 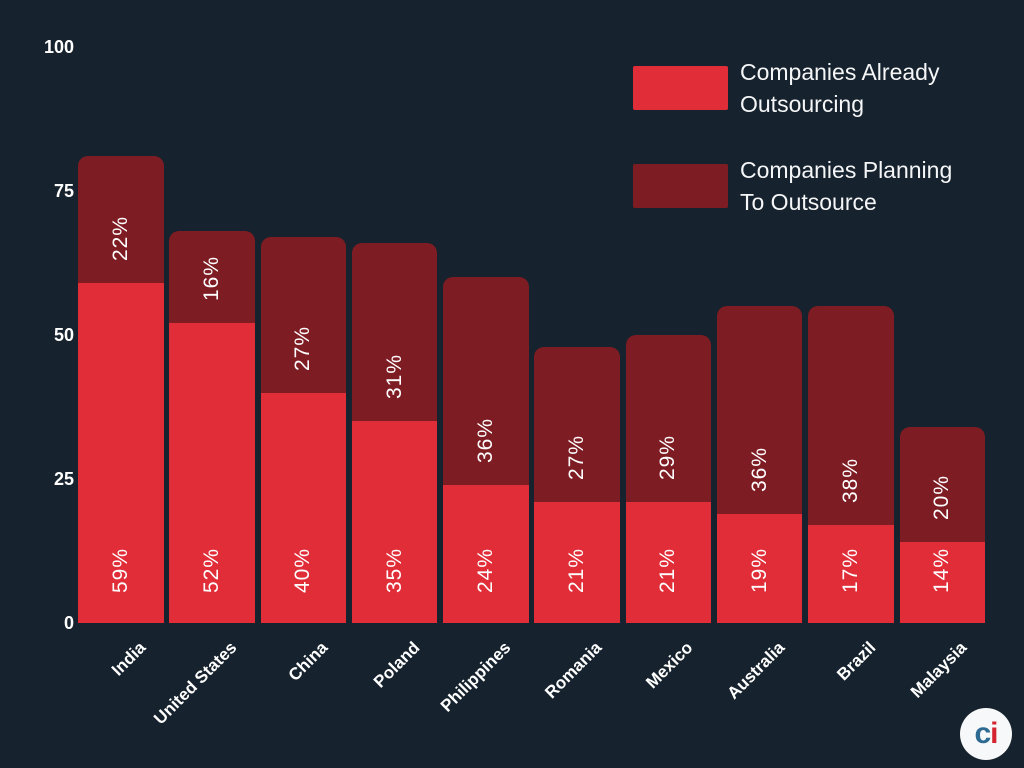 I want to click on x-axis-label: Mexico, so click(x=669, y=665).